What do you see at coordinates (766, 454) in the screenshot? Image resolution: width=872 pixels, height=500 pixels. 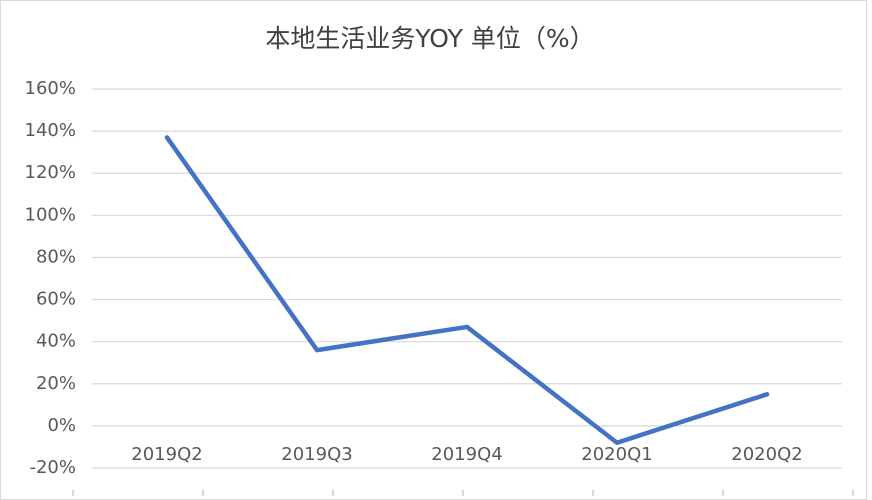 I see `x-tick-label: 2020Q2` at bounding box center [766, 454].